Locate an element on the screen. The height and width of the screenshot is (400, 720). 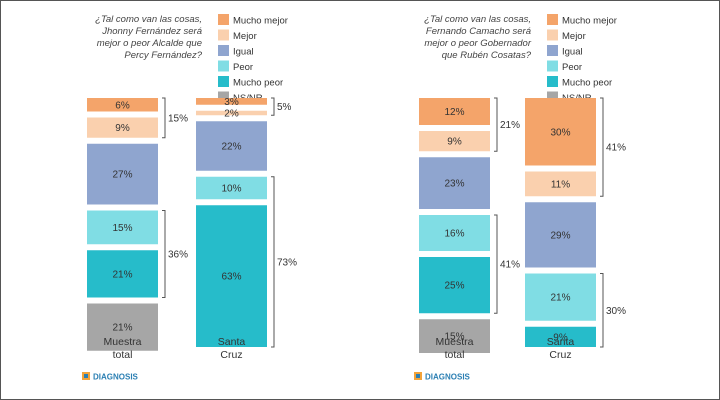
question-line: mejor o peor Alcalde que is located at coordinates (149, 43).